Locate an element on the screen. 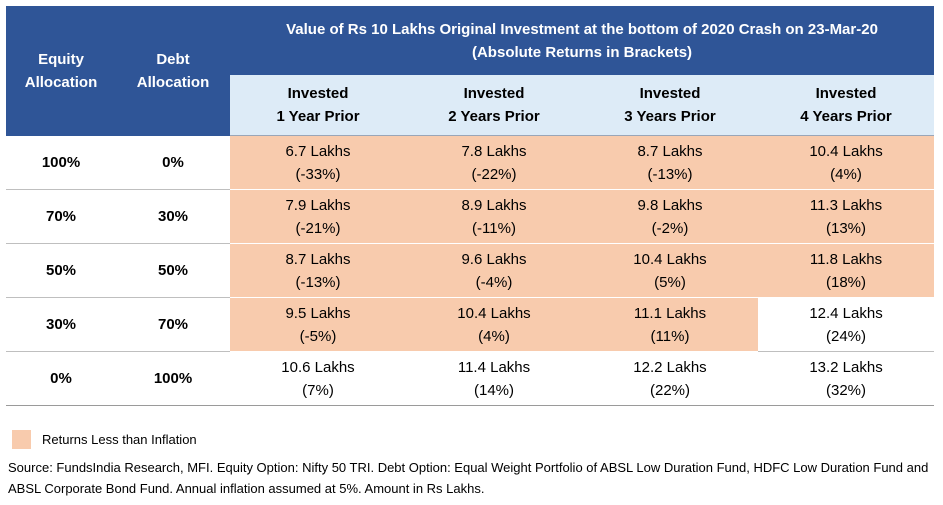 The height and width of the screenshot is (505, 943). equity-allocation-cell: 70% is located at coordinates (61, 216).